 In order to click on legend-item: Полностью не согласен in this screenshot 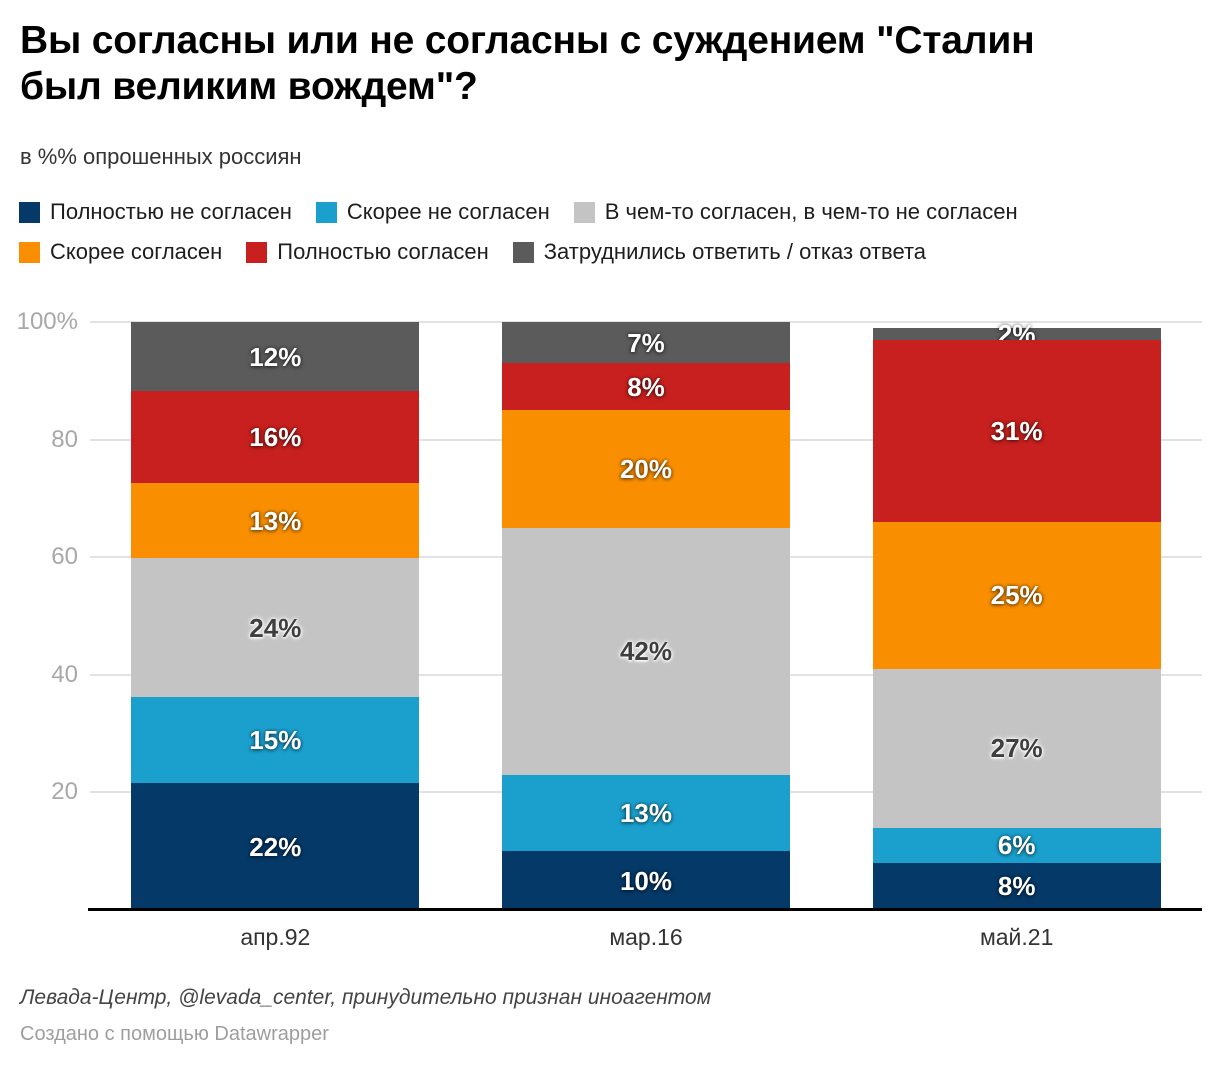, I will do `click(155, 212)`.